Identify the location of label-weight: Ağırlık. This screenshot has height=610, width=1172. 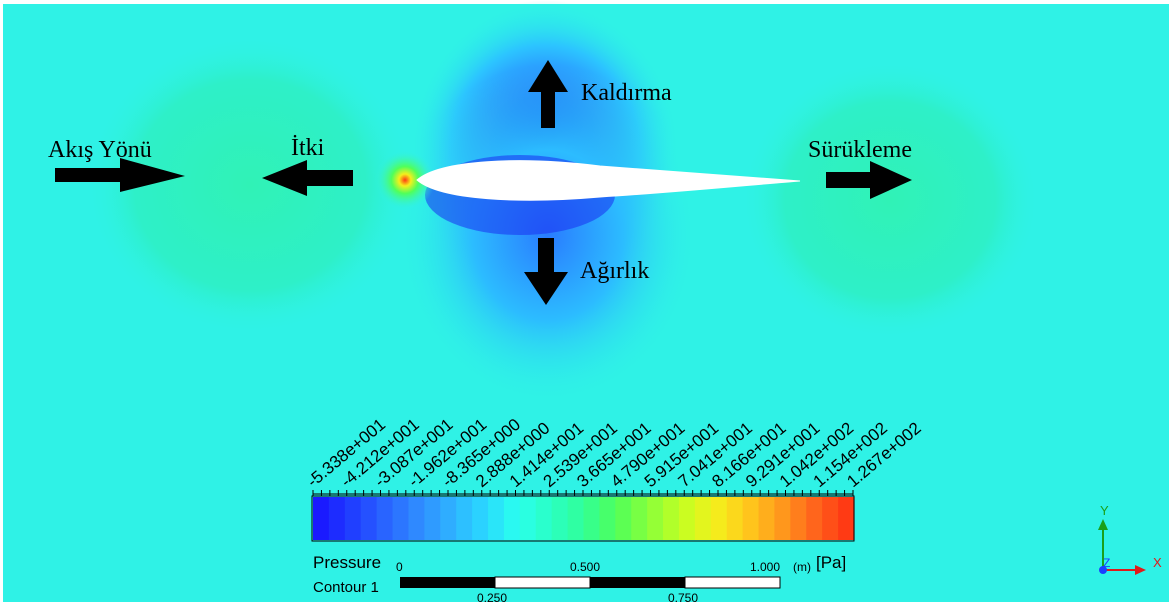
(614, 271).